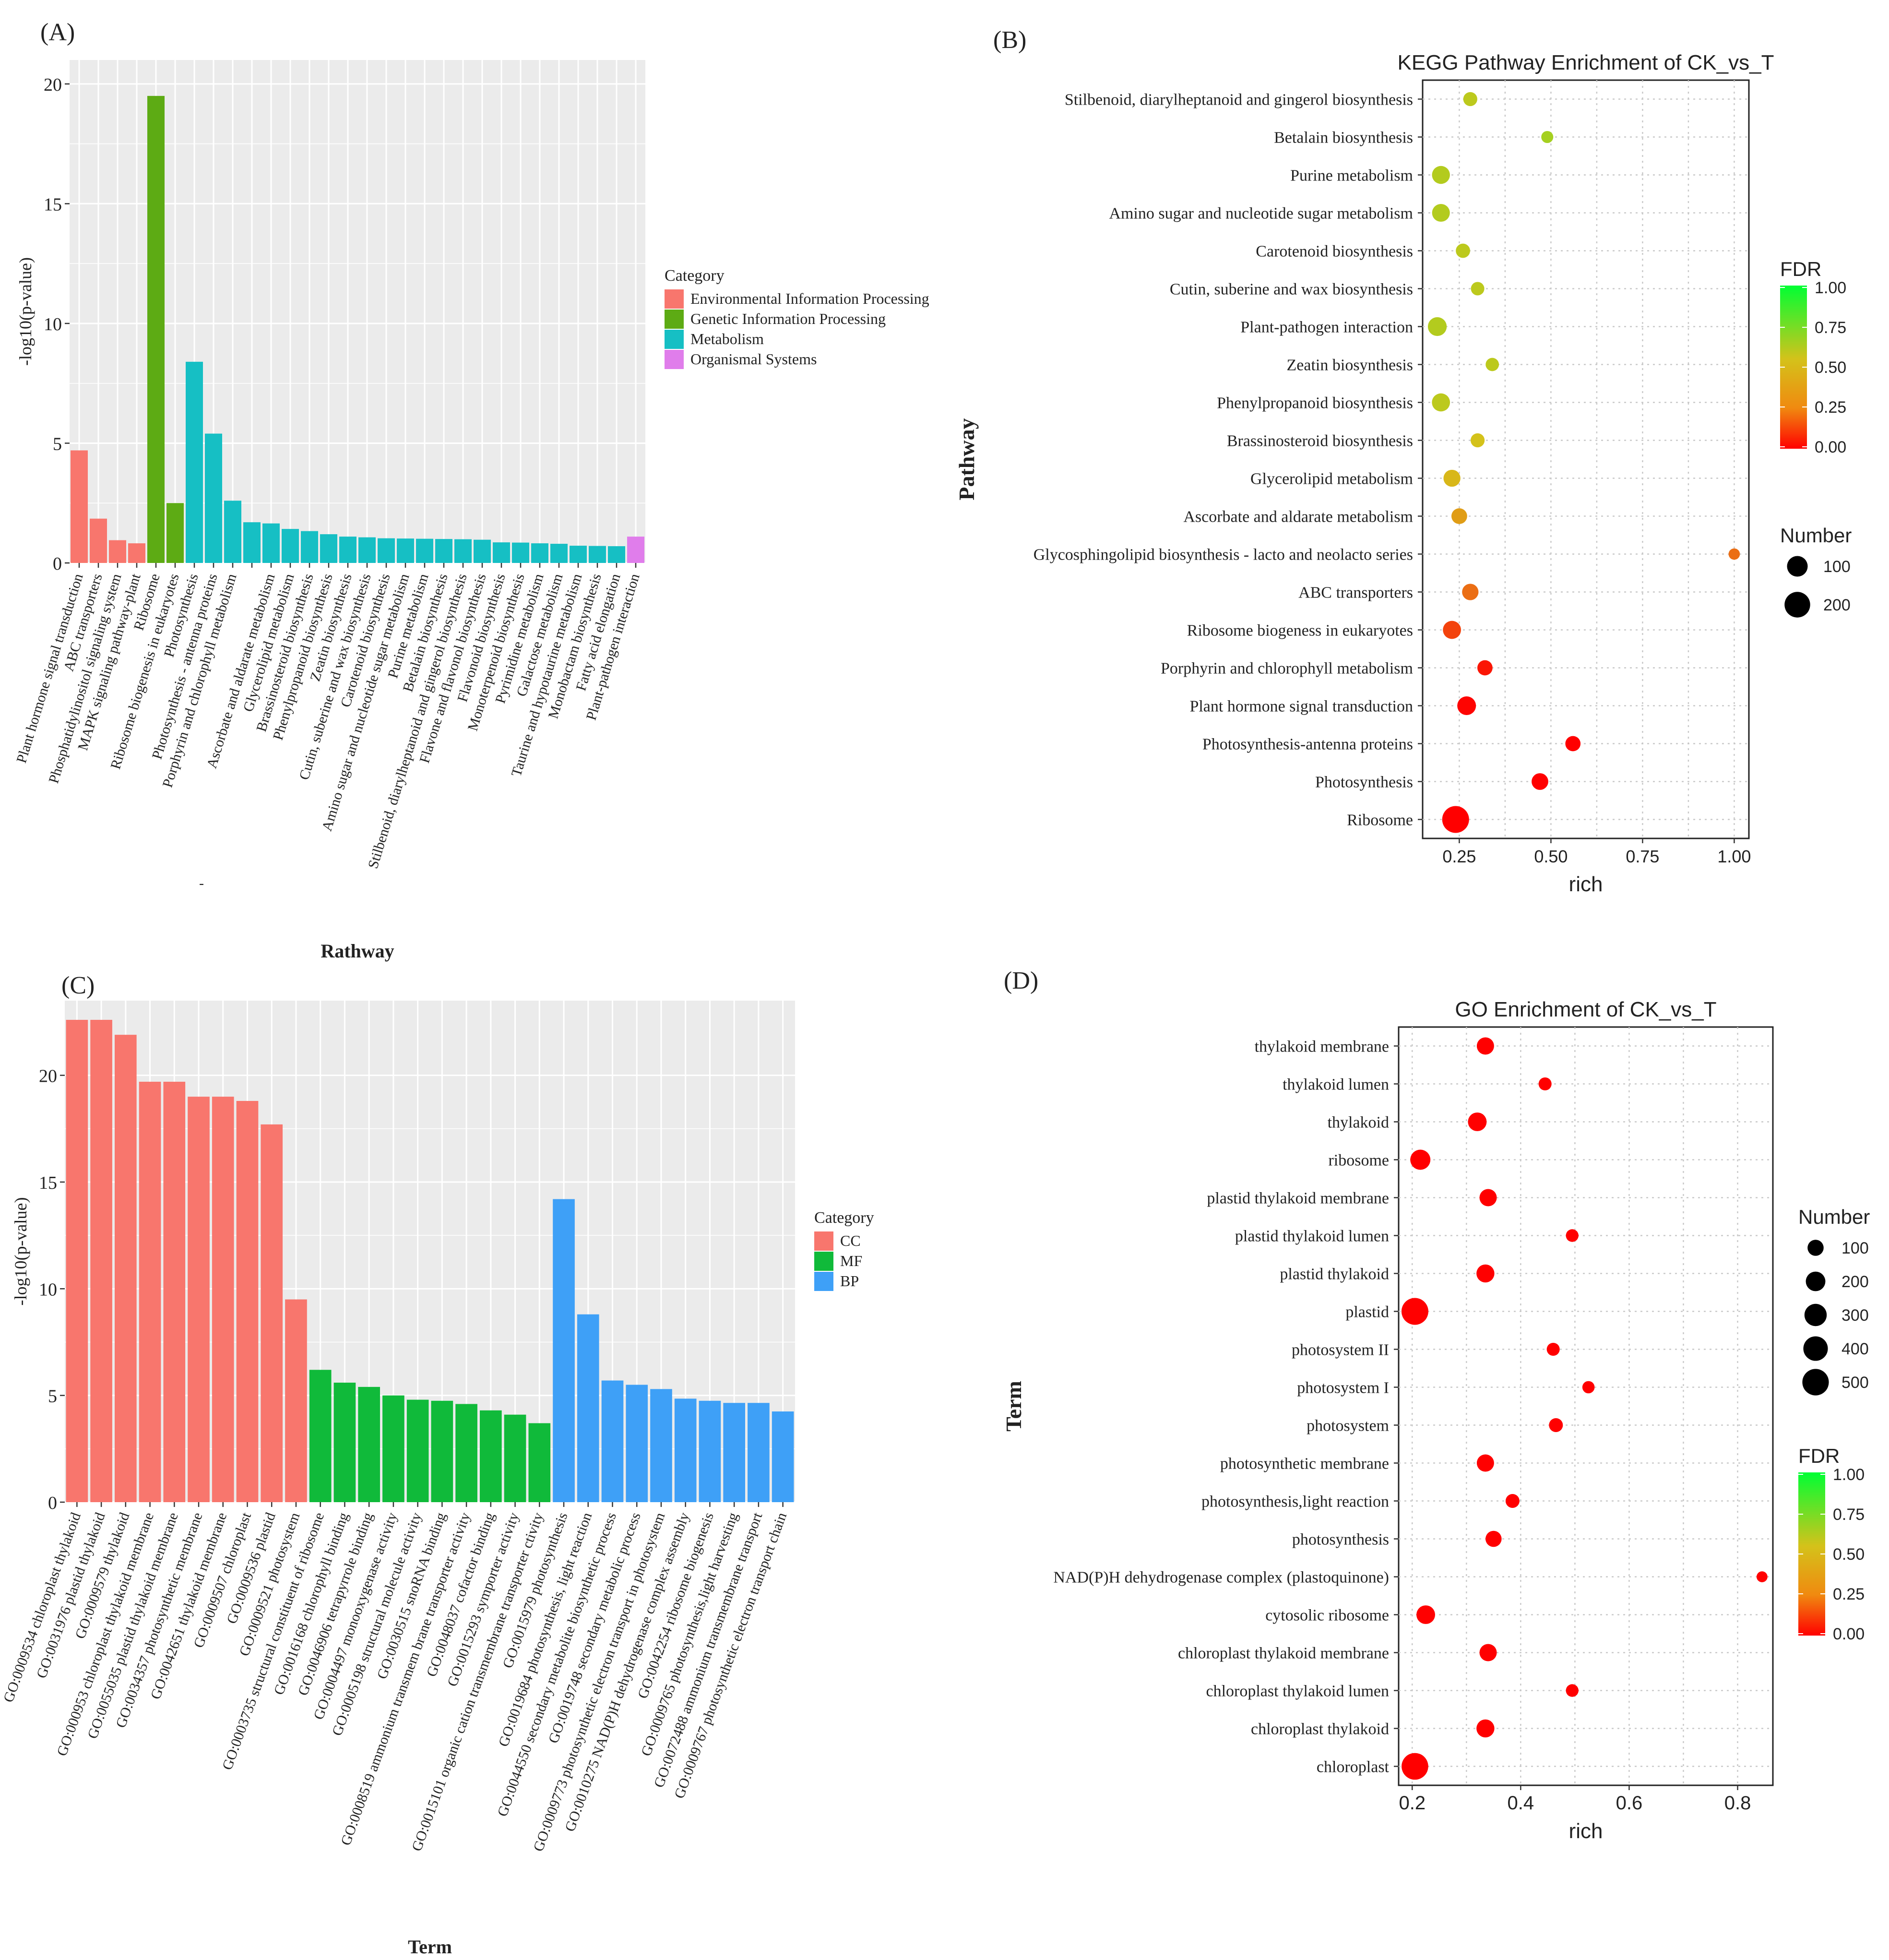  Describe the element at coordinates (57, 32) in the screenshot. I see `panel-label: (A)` at that location.